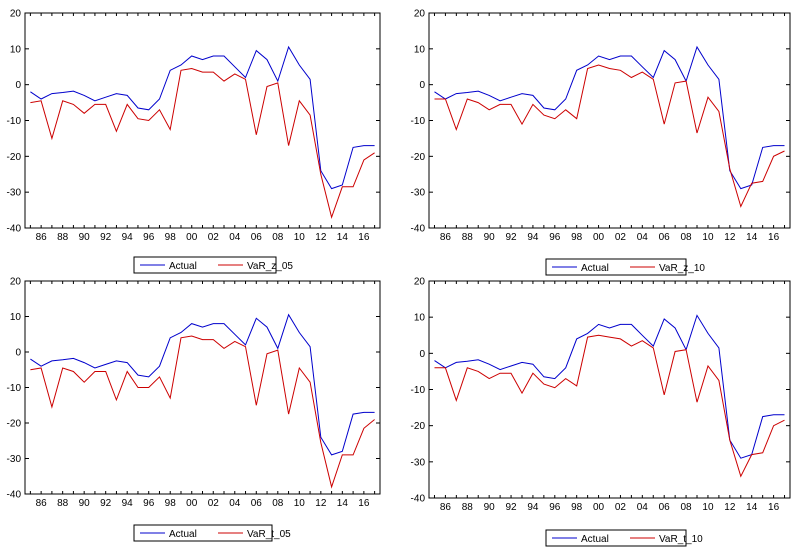 The width and height of the screenshot is (799, 559). I want to click on legend: Actual VaR_z_10, so click(625, 267).